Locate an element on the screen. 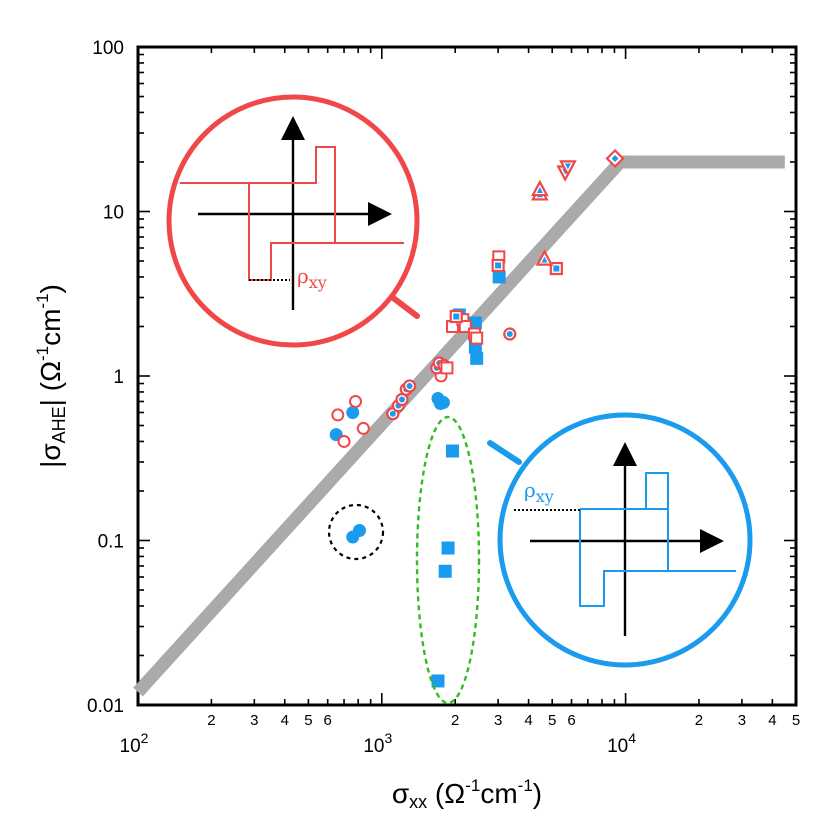  y-tick-label: 10 is located at coordinates (113, 213).